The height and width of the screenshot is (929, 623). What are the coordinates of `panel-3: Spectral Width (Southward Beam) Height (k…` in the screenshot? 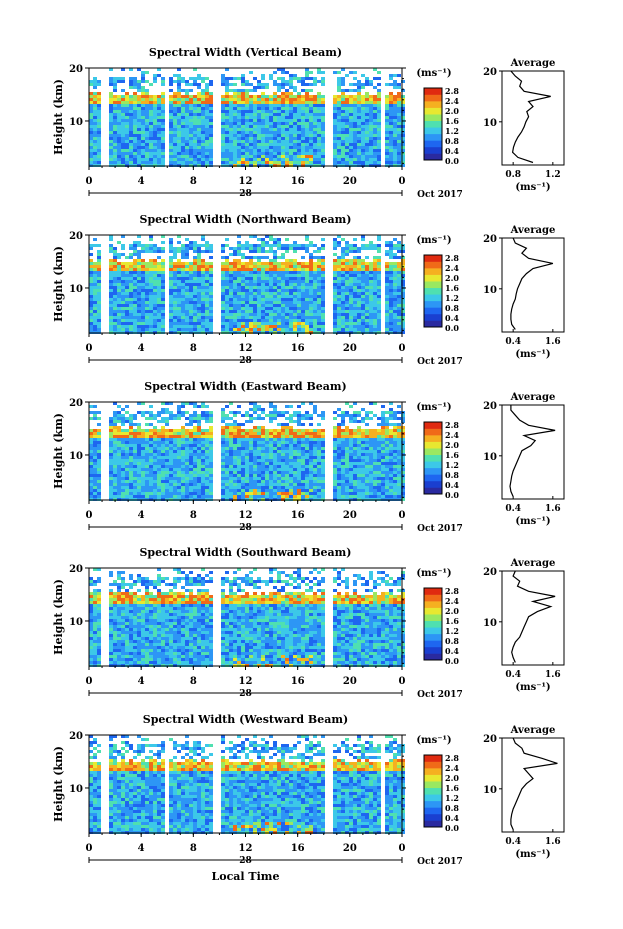 It's located at (308, 623).